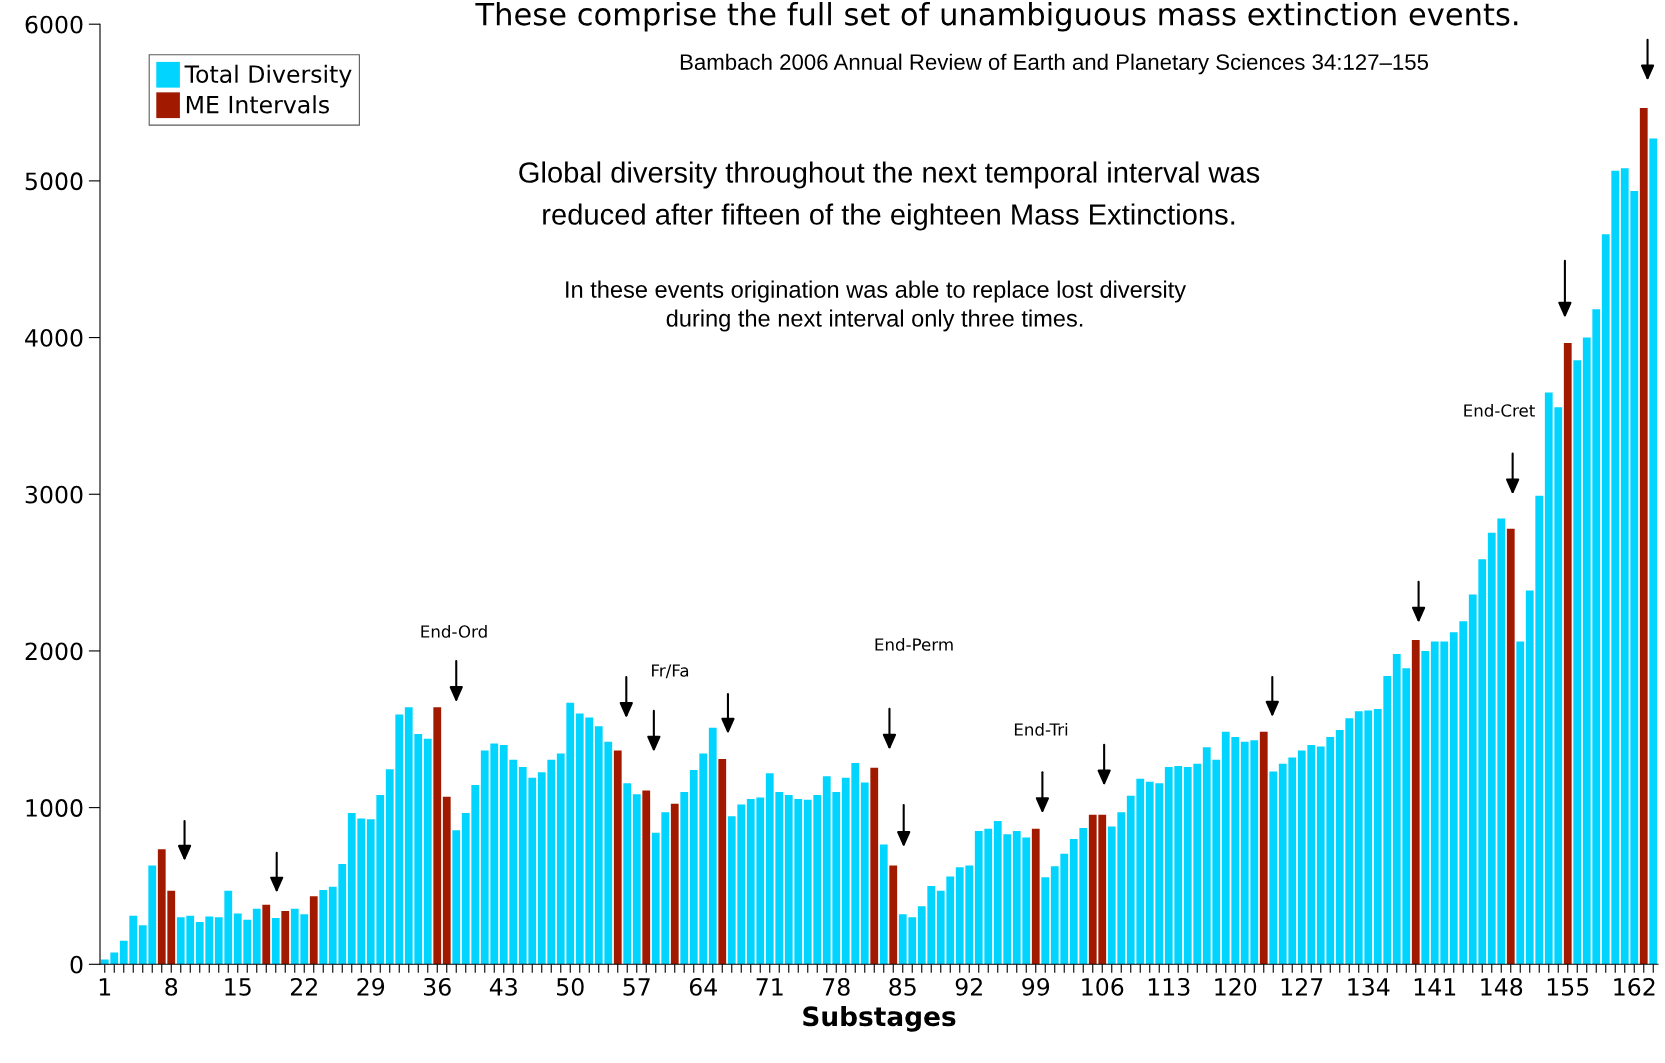 The image size is (1665, 1063). What do you see at coordinates (1103, 986) in the screenshot?
I see `x-tick-label: 106` at bounding box center [1103, 986].